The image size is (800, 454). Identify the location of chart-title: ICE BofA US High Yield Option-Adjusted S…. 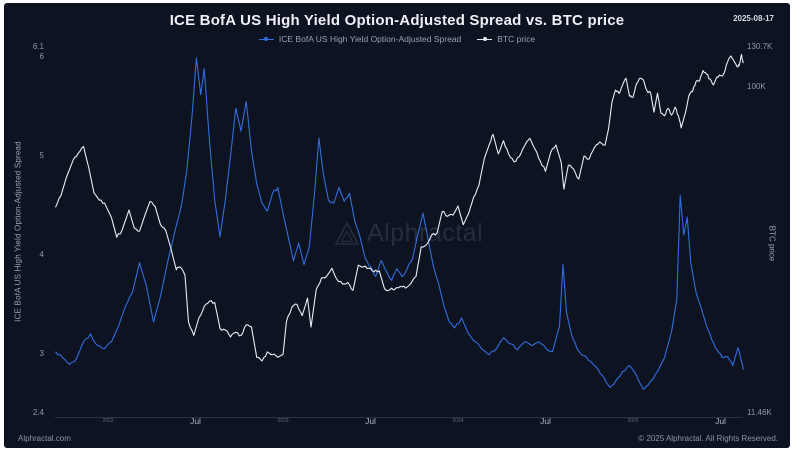
(397, 20).